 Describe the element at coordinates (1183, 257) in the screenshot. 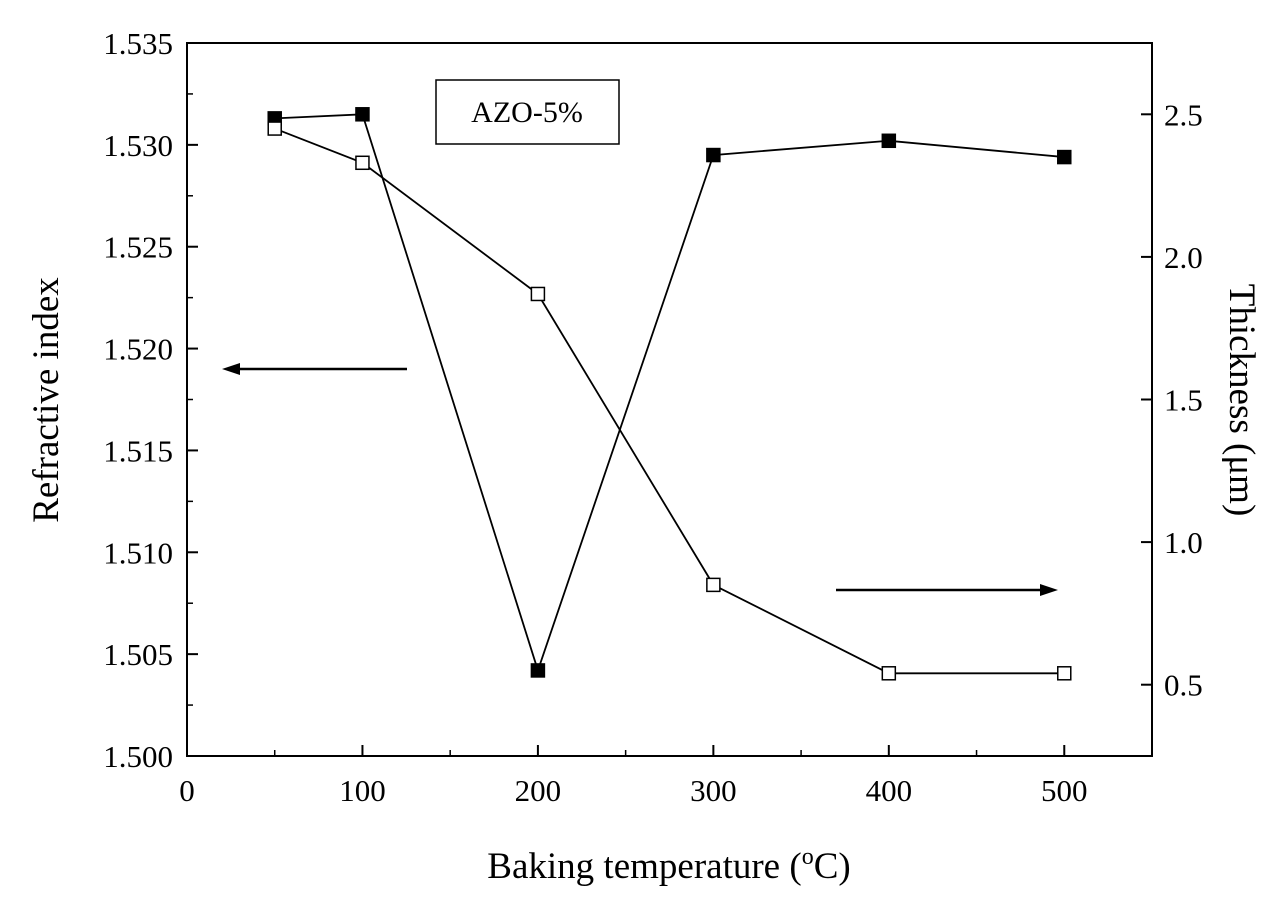

I see `y-right-tick-label: 2.0` at that location.